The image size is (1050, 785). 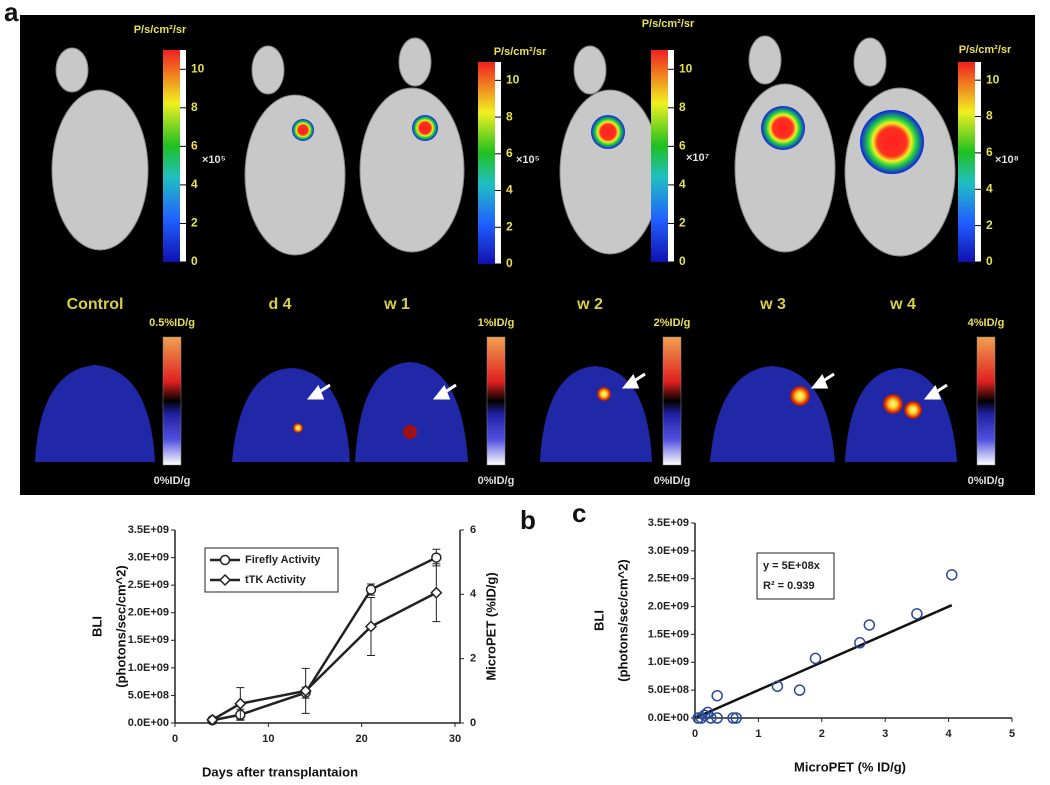 I want to click on x-tick-label: 3, so click(x=885, y=734).